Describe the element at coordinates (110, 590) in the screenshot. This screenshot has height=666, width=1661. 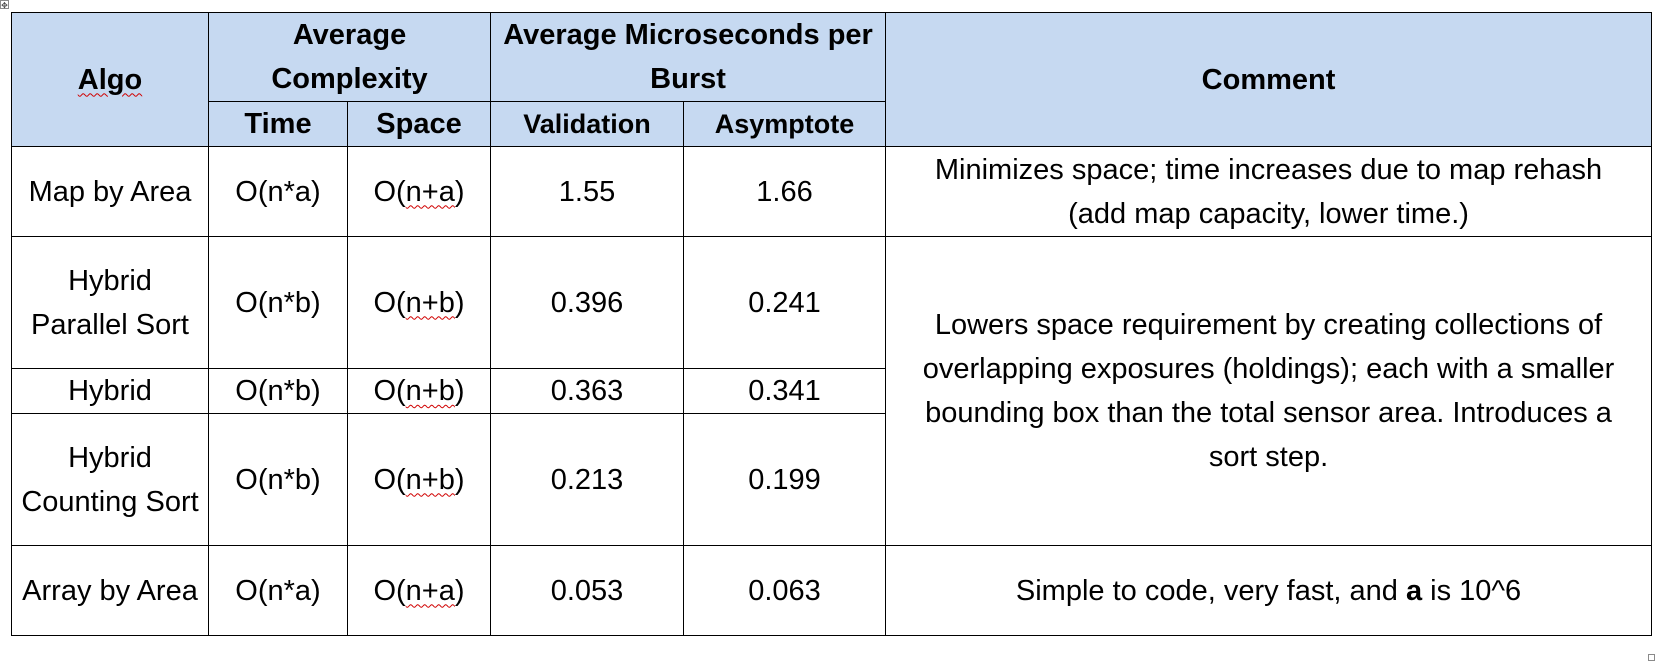
I see `cell-algo: Array by Area` at that location.